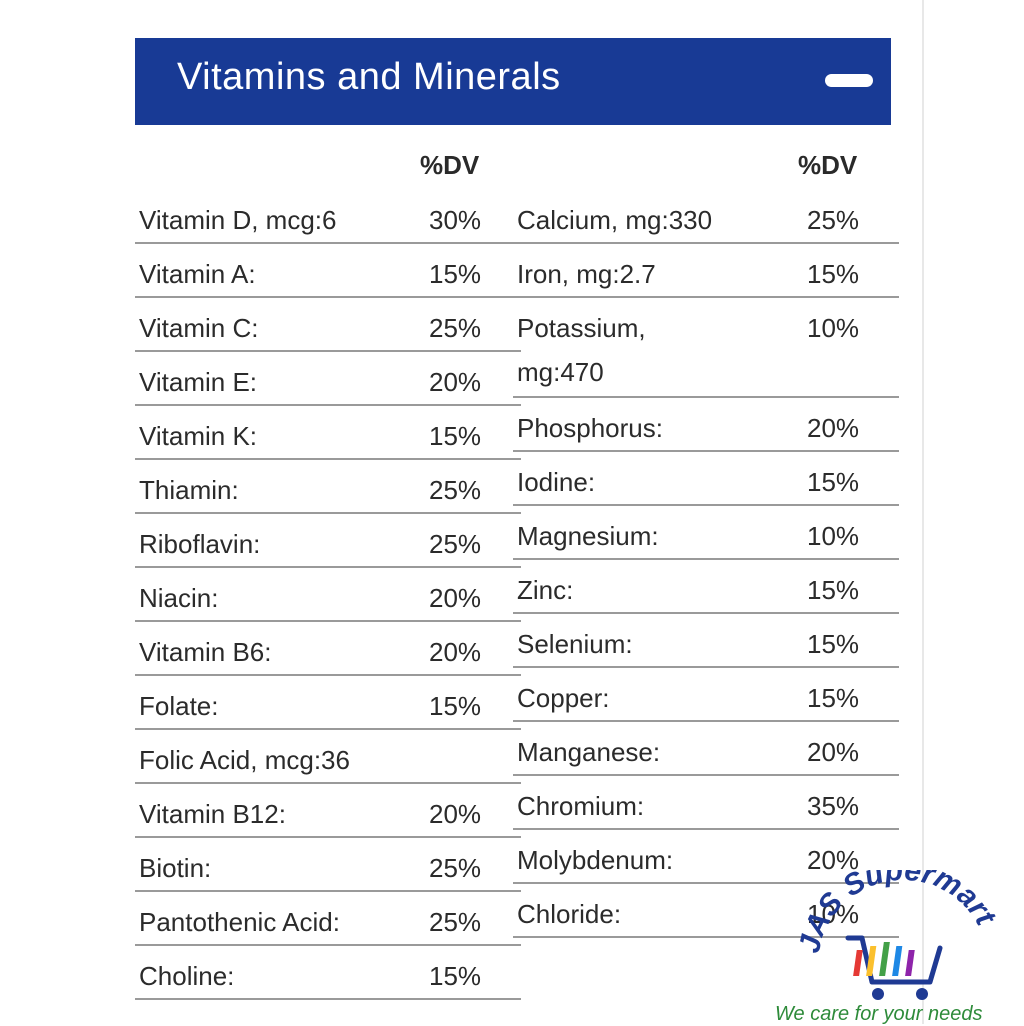 This screenshot has height=1026, width=1024. I want to click on logo-tagline: We care for your needs, so click(879, 1014).